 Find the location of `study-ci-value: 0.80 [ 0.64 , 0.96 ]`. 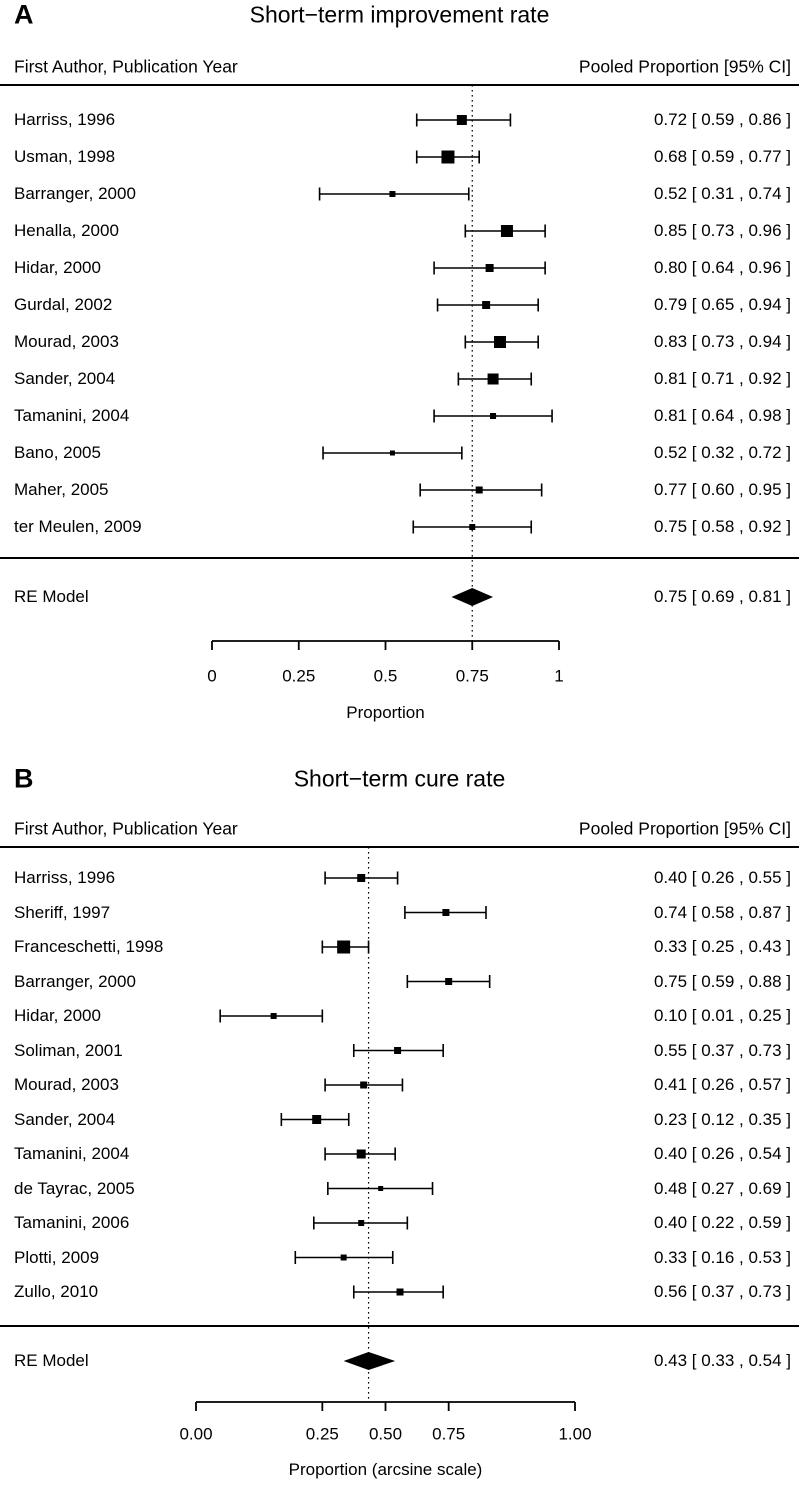

study-ci-value: 0.80 [ 0.64 , 0.96 ] is located at coordinates (722, 267).